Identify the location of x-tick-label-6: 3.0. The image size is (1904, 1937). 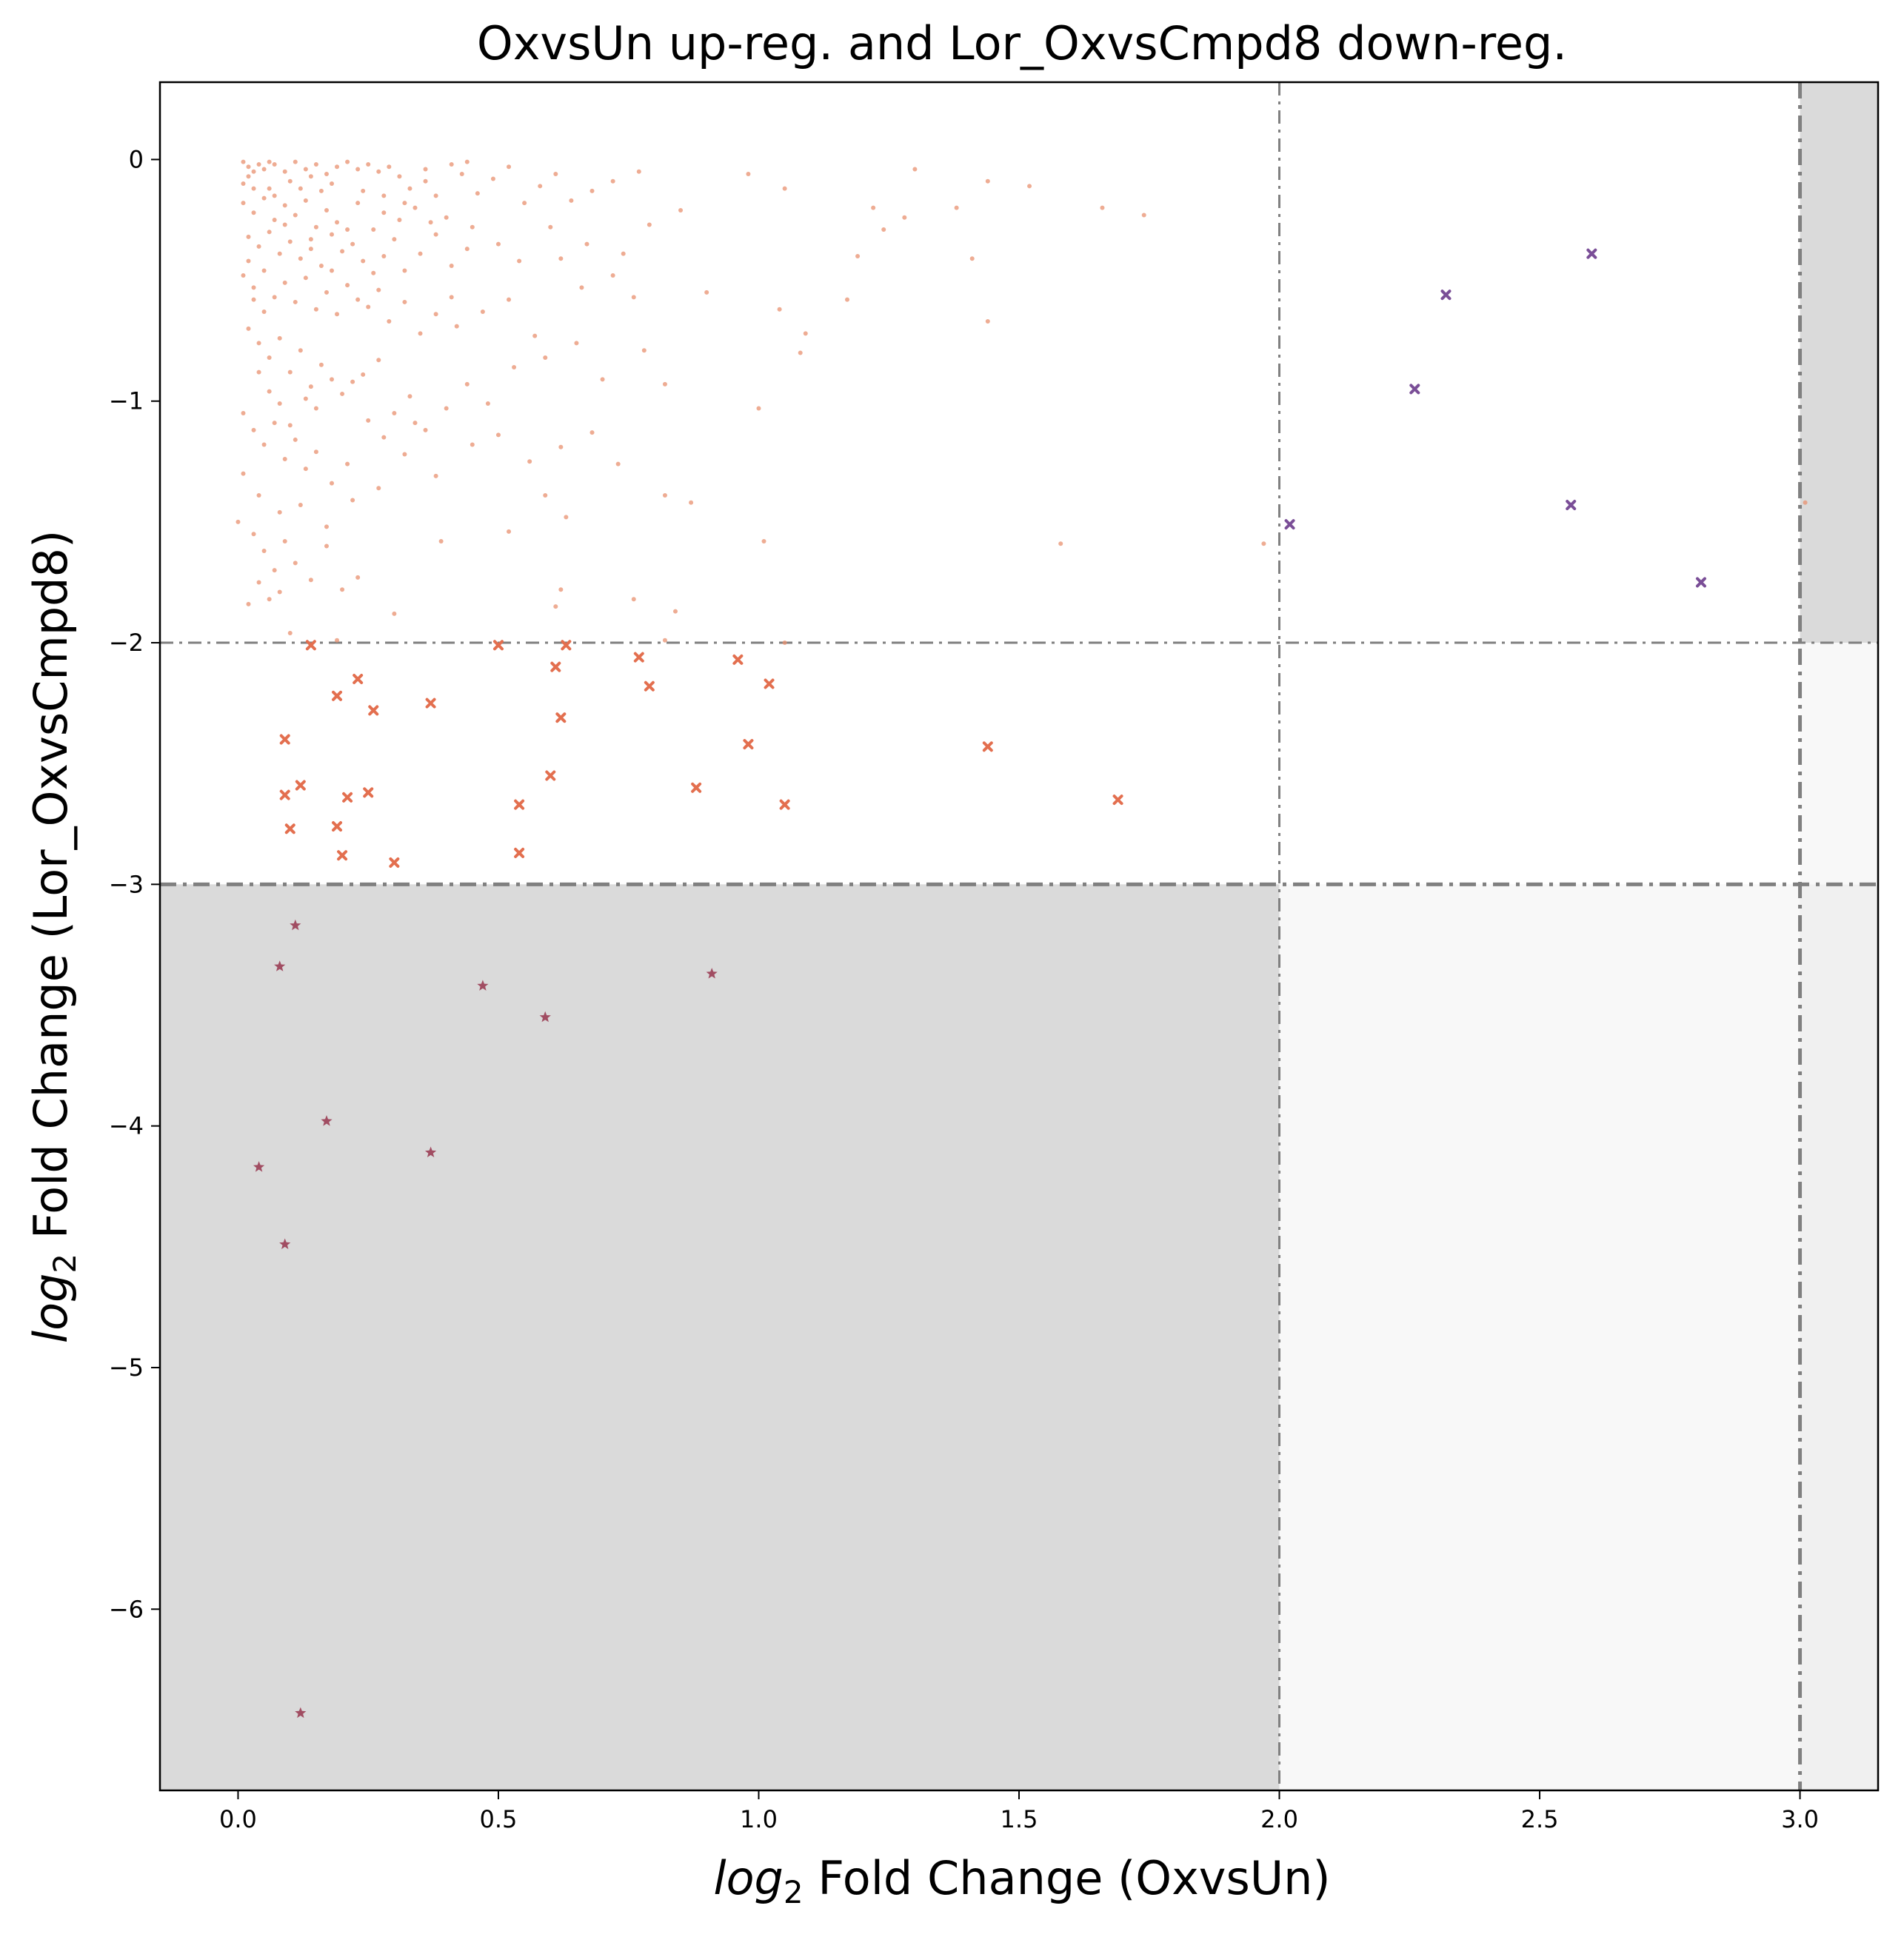
(1800, 1819).